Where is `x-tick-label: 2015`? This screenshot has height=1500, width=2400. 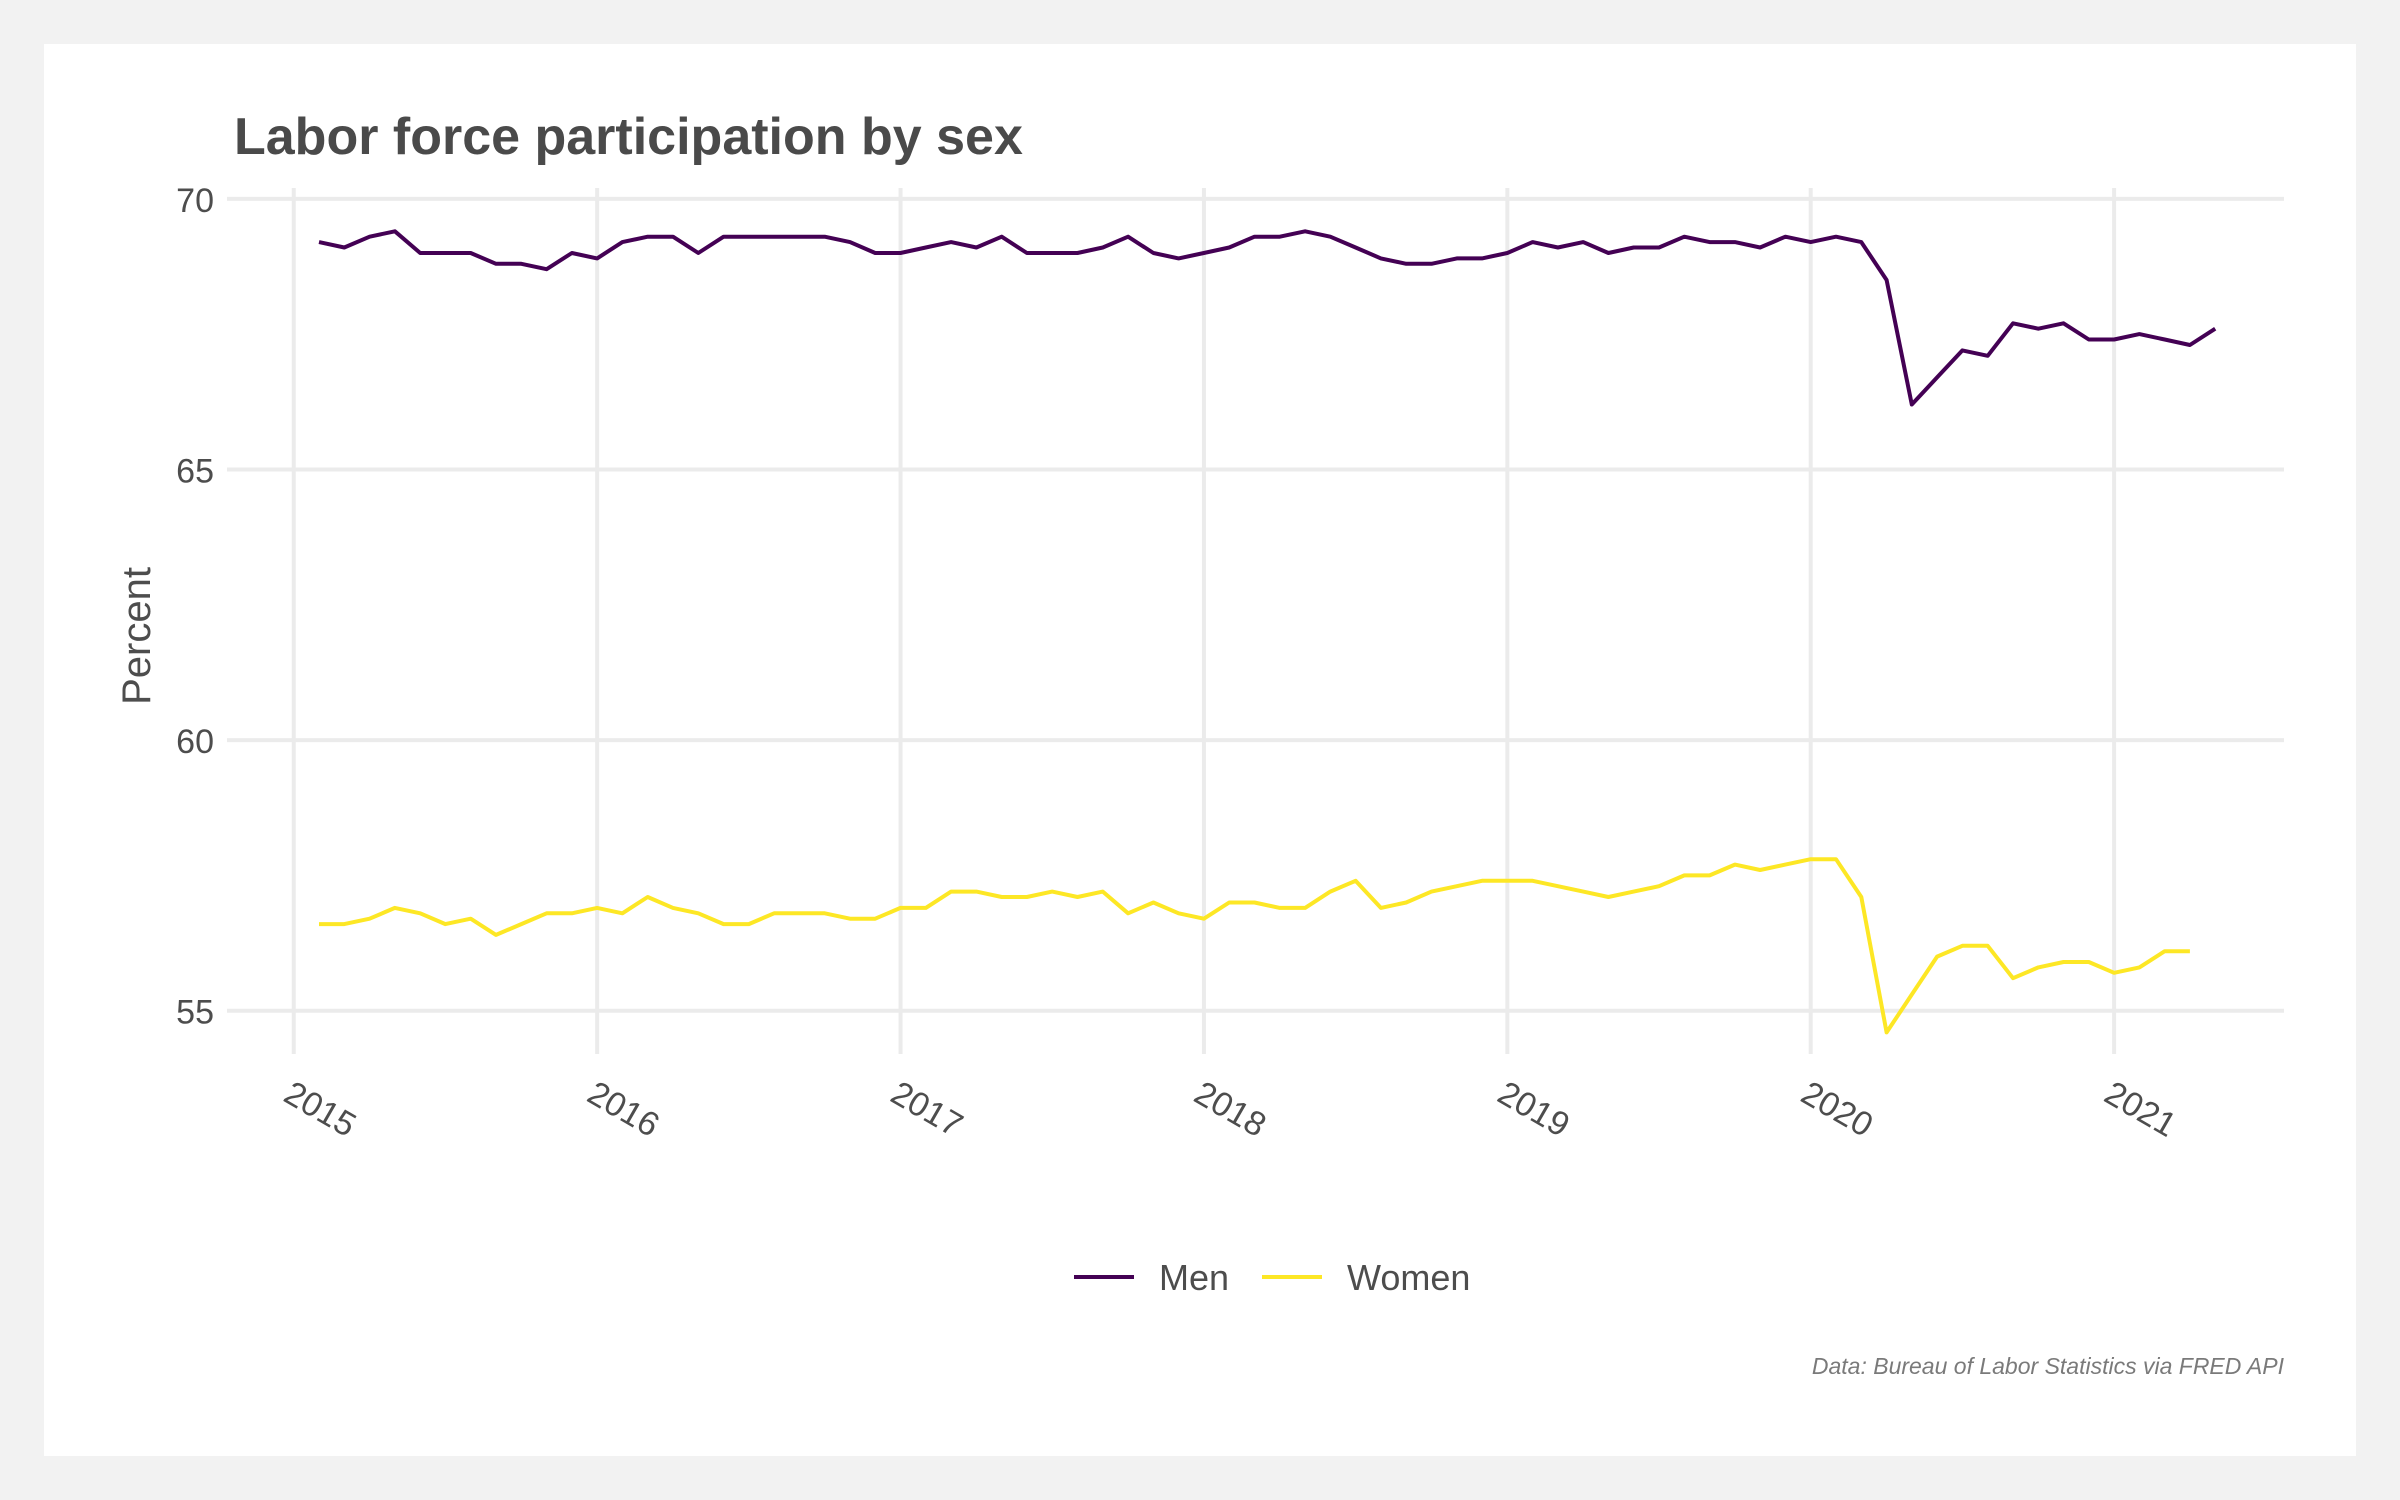 x-tick-label: 2015 is located at coordinates (320, 1109).